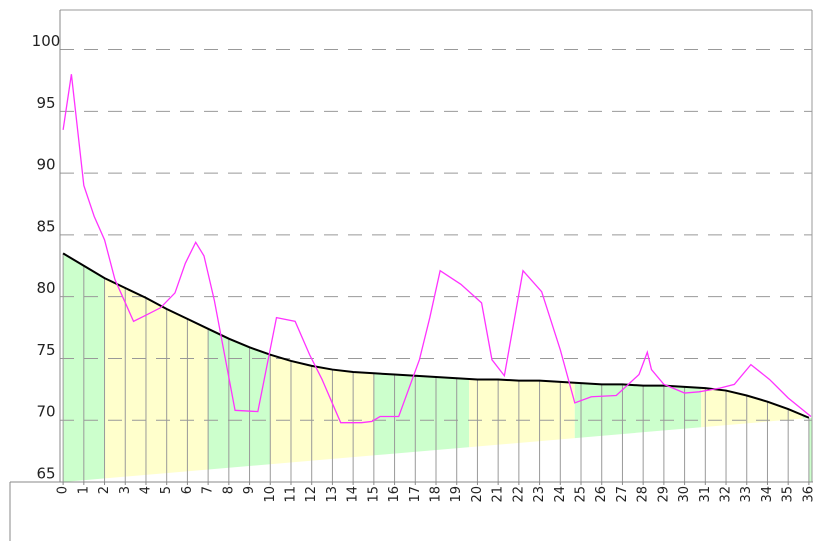 This screenshot has height=541, width=813. Describe the element at coordinates (539, 494) in the screenshot. I see `x-tick-label: 23` at that location.